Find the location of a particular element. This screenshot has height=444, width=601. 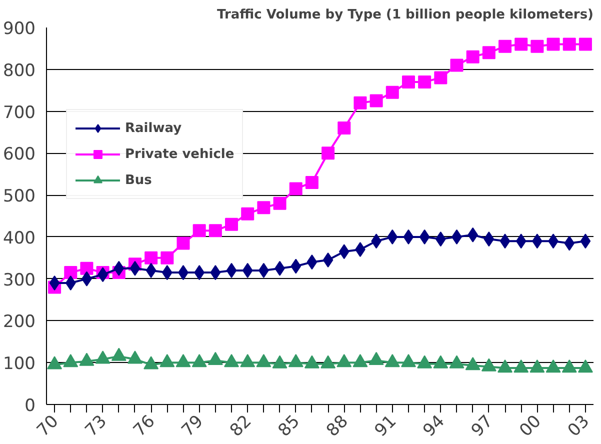

y-tick-label: 100 is located at coordinates (19, 364).